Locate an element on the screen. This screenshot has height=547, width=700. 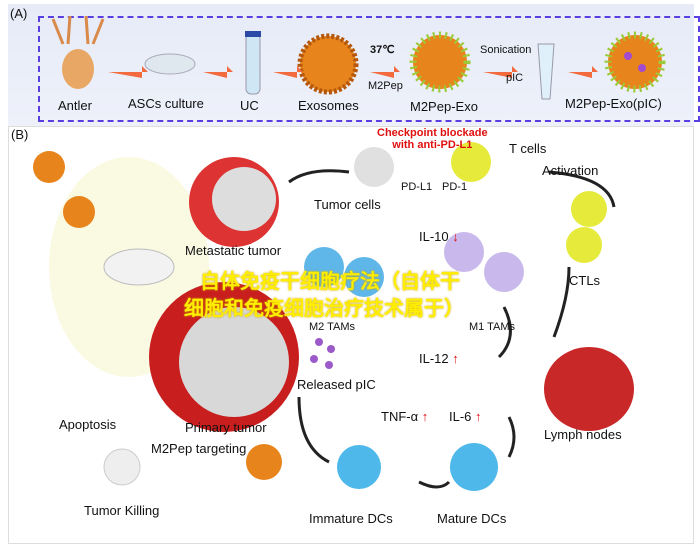
m2pep-exo-pic-icon is located at coordinates (635, 62).